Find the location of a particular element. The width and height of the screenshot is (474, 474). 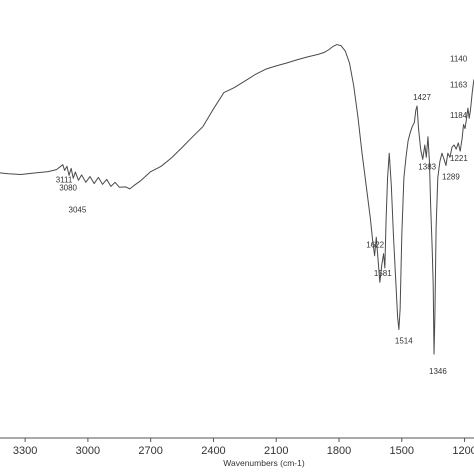

peak-label-3111: 3111 is located at coordinates (64, 179).